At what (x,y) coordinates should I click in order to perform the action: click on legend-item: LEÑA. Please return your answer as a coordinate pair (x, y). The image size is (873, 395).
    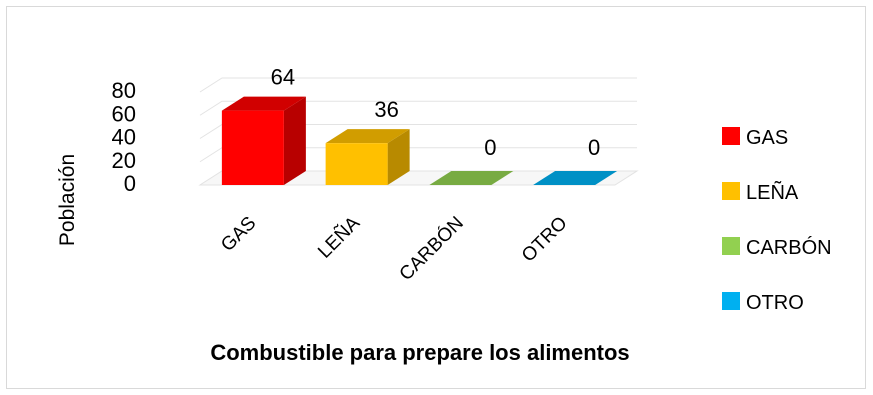
    Looking at the image, I should click on (760, 192).